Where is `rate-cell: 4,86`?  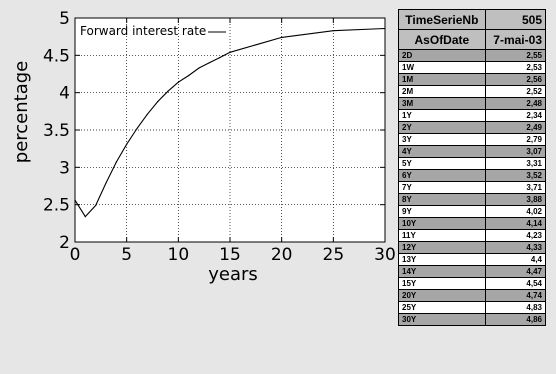 rate-cell: 4,86 is located at coordinates (515, 319).